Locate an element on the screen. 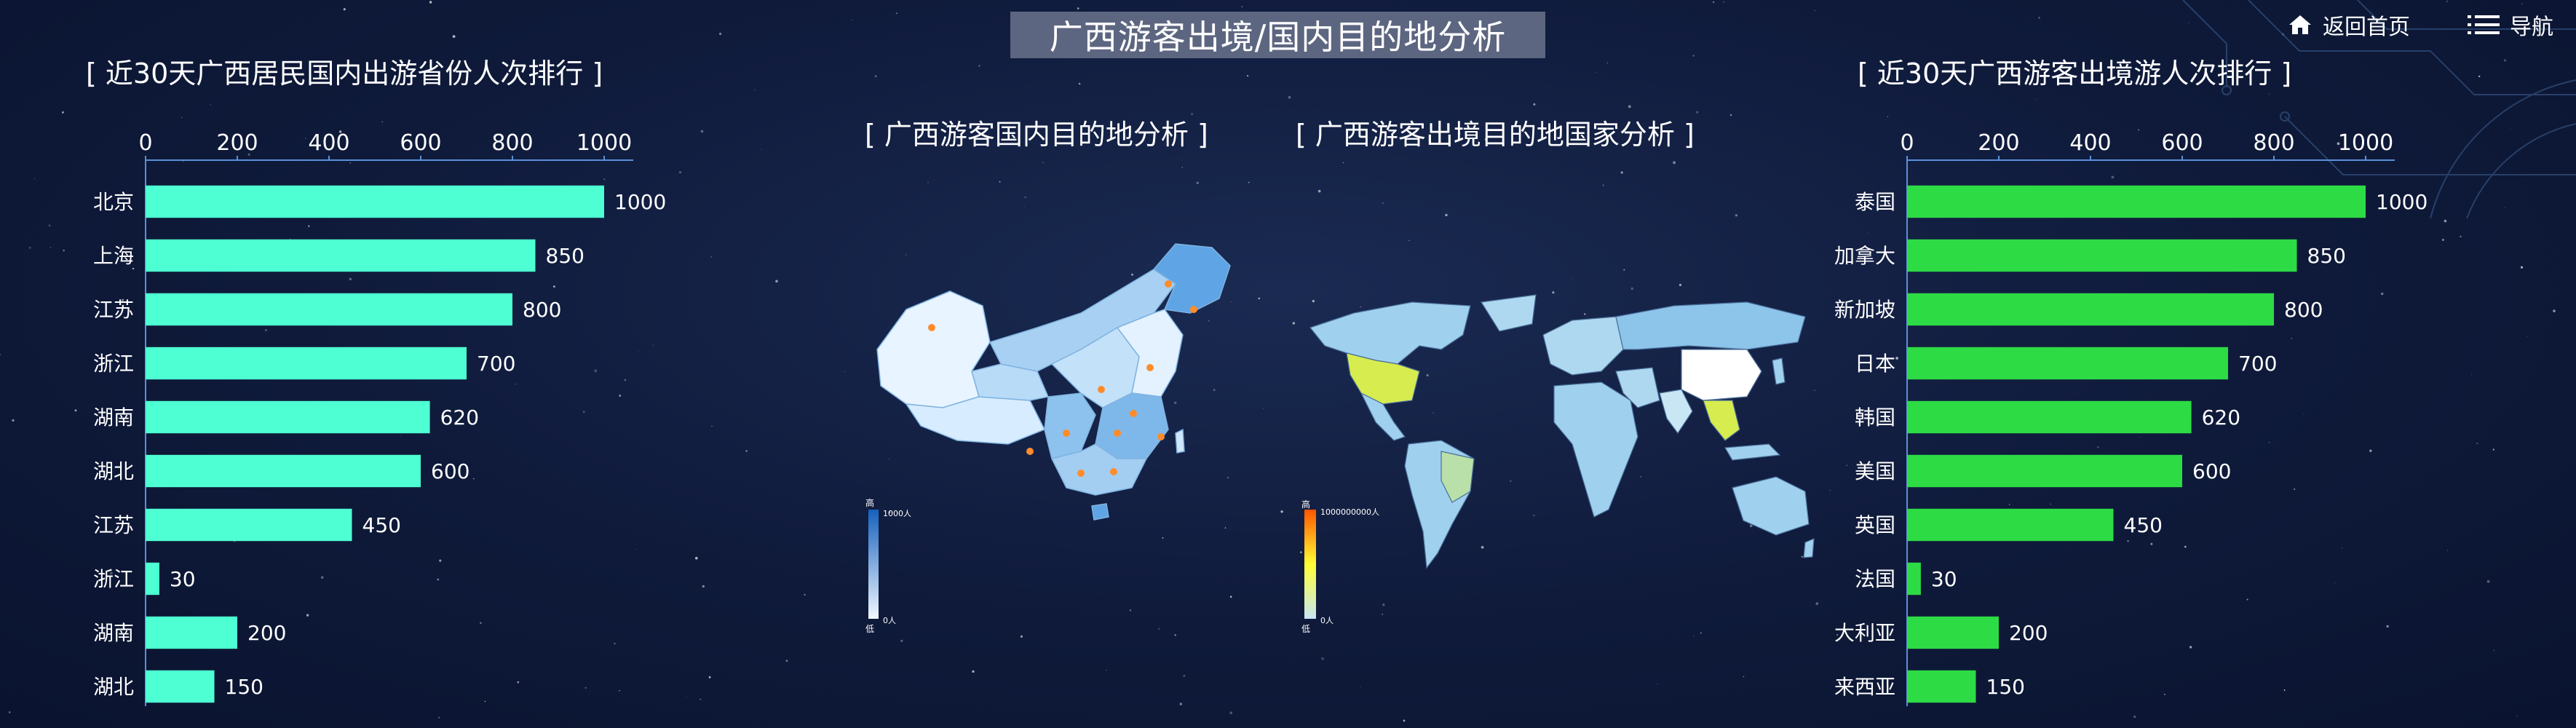 The height and width of the screenshot is (728, 2576). china-legend-bar is located at coordinates (873, 564).